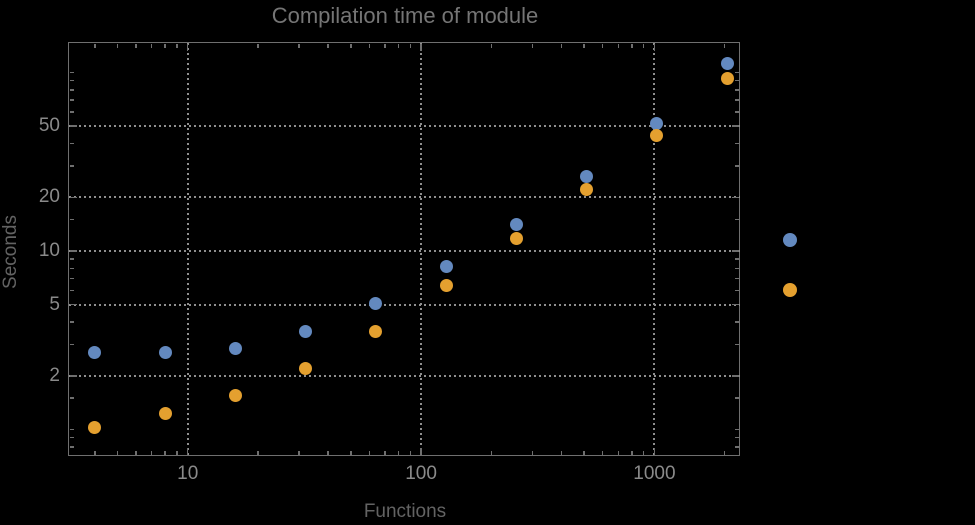 The image size is (975, 525). Describe the element at coordinates (49, 197) in the screenshot. I see `y-tick-label: 20` at that location.